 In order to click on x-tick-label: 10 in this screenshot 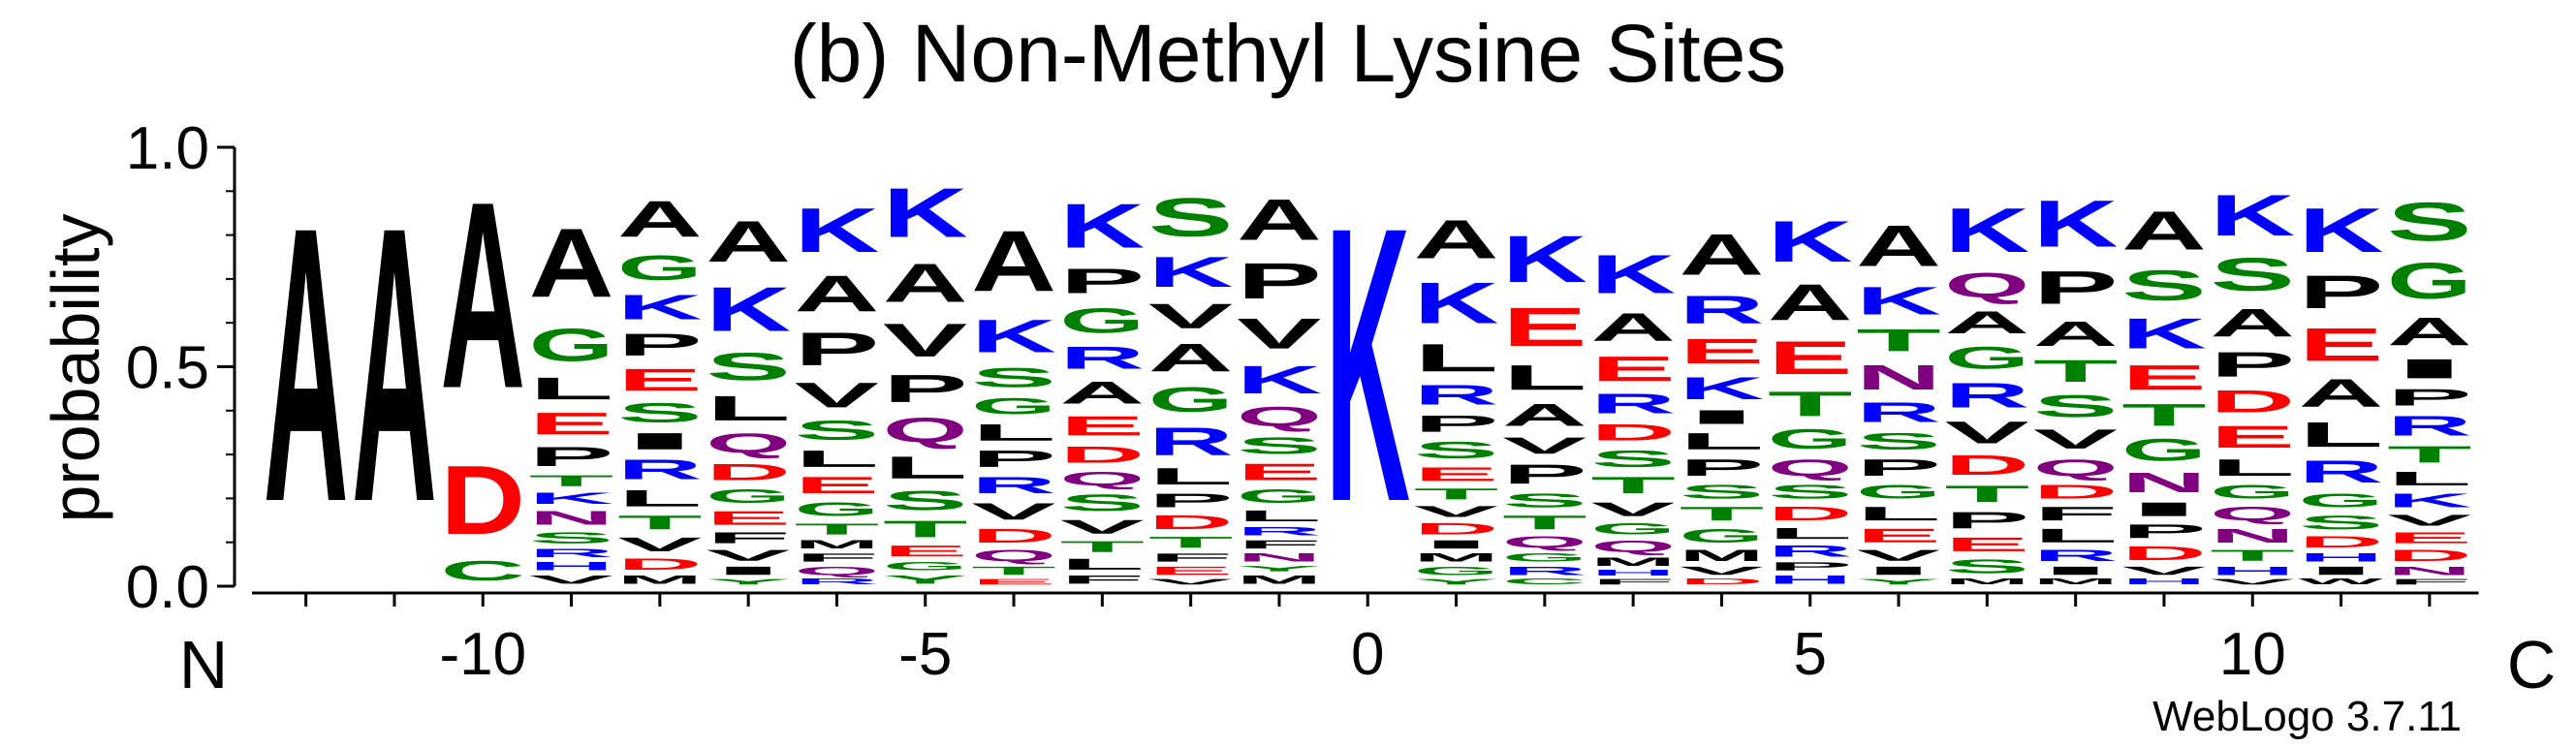, I will do `click(2252, 654)`.